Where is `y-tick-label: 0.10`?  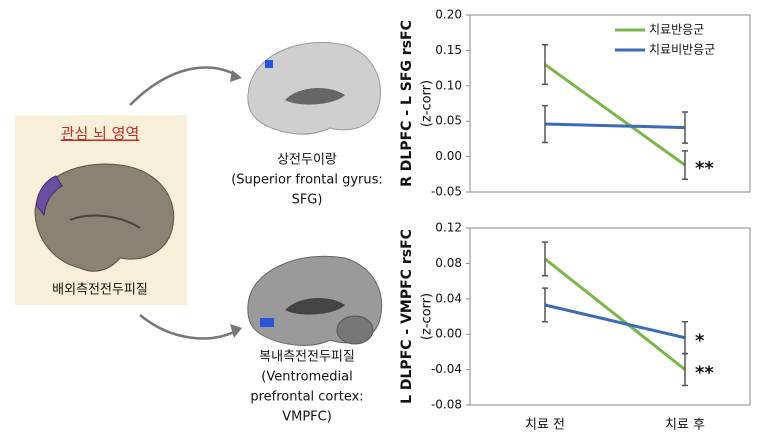 y-tick-label: 0.10 is located at coordinates (448, 85).